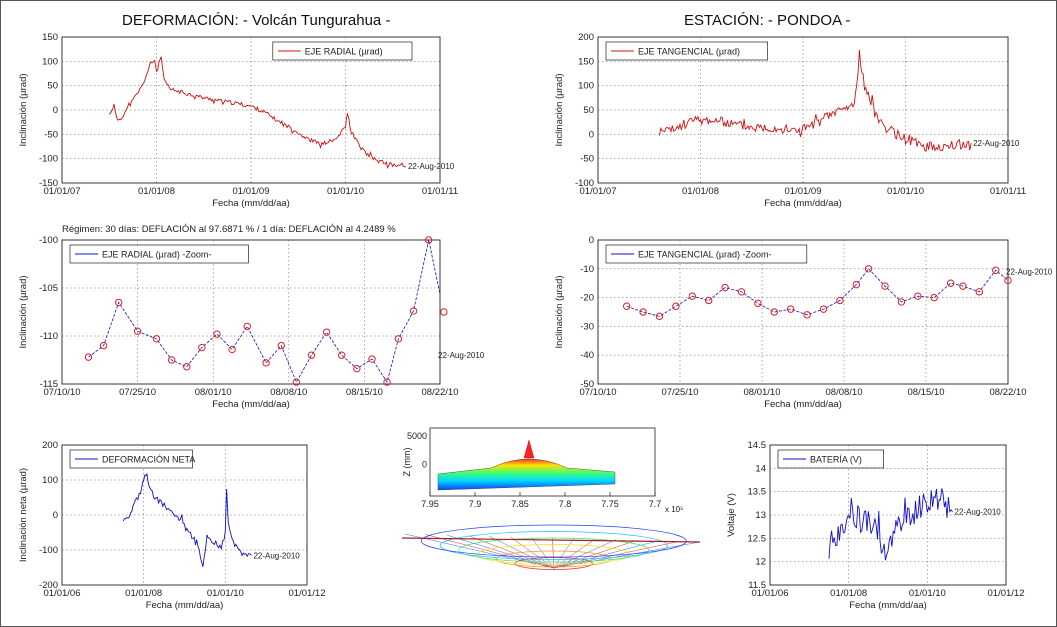 This screenshot has width=1057, height=627. Describe the element at coordinates (55, 515) in the screenshot. I see `deformacion_neta-y-tick-label: 0` at that location.